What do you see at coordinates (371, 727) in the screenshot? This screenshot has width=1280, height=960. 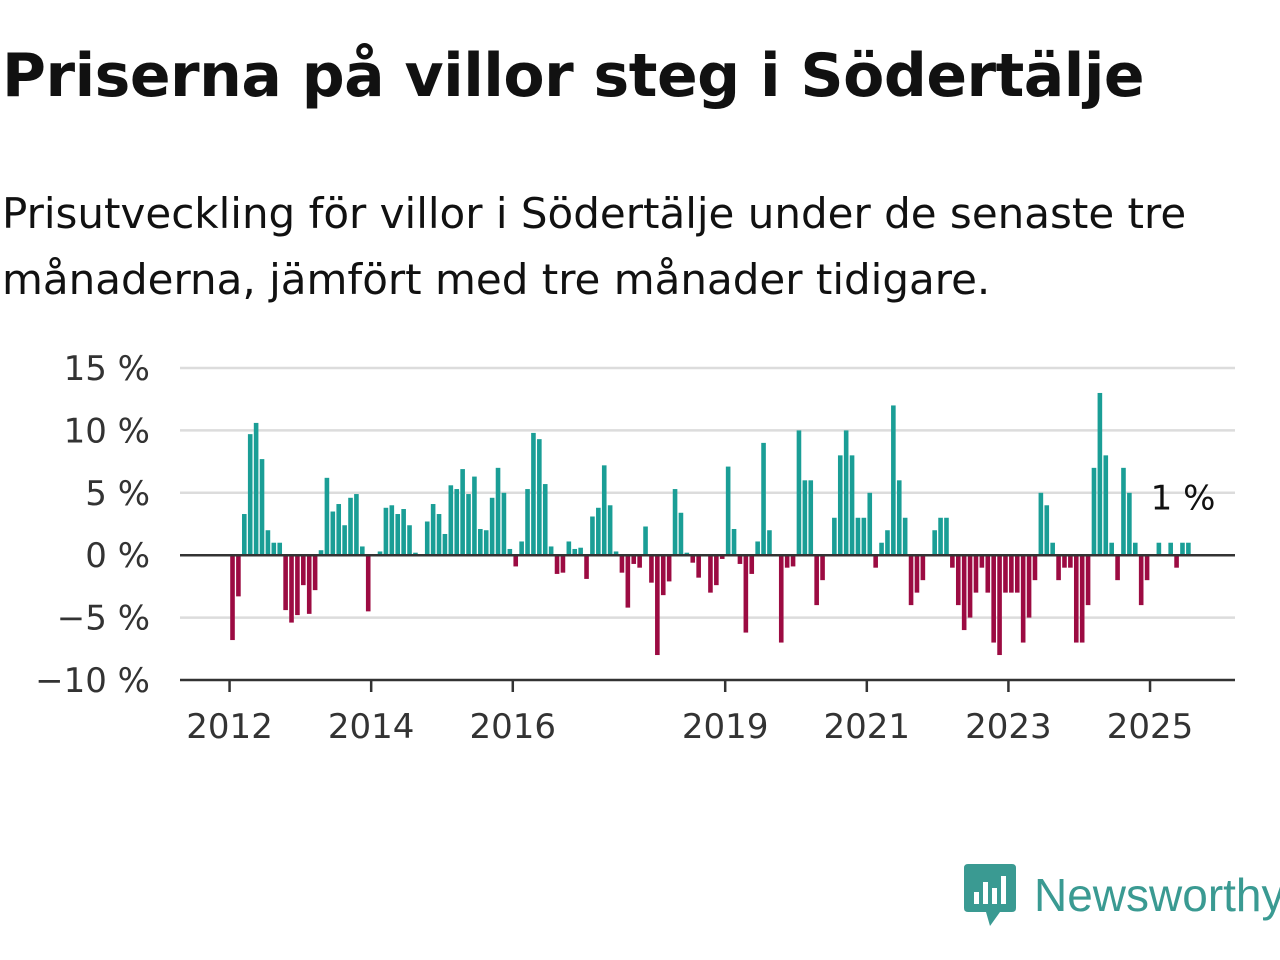 I see `x-tick-label: 2014` at bounding box center [371, 727].